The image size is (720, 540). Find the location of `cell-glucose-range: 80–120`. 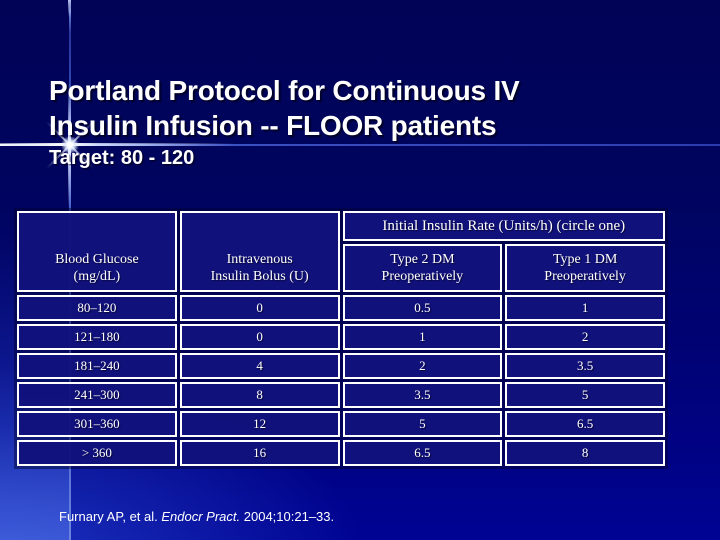

cell-glucose-range: 80–120 is located at coordinates (97, 308).